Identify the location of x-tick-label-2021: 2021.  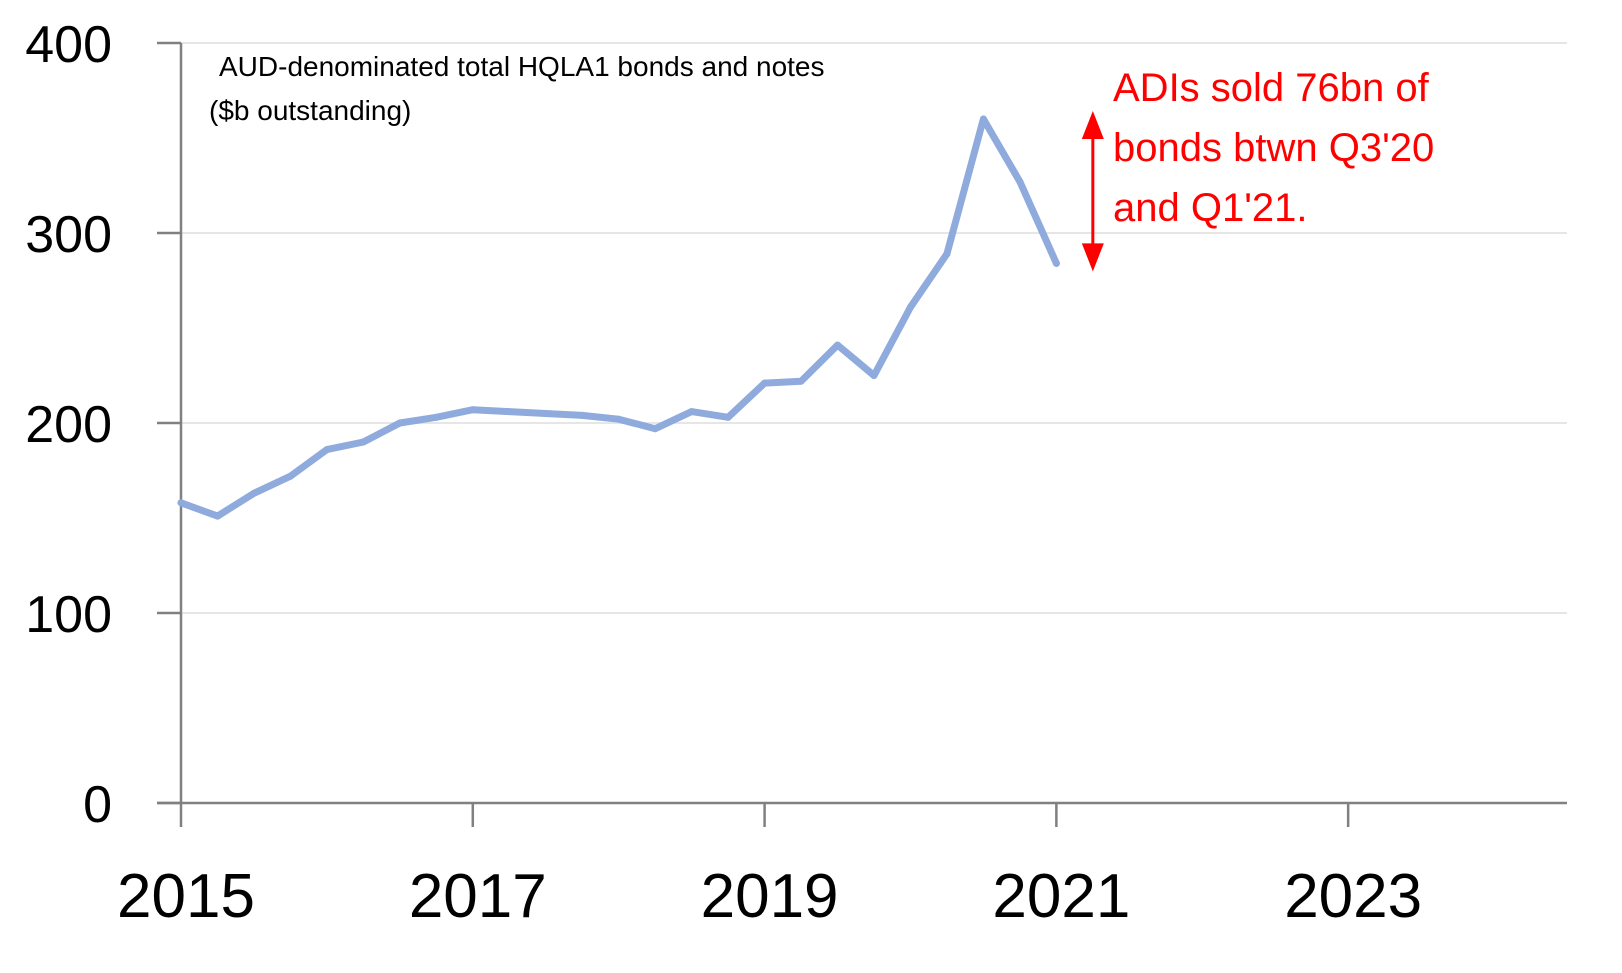
(1061, 896).